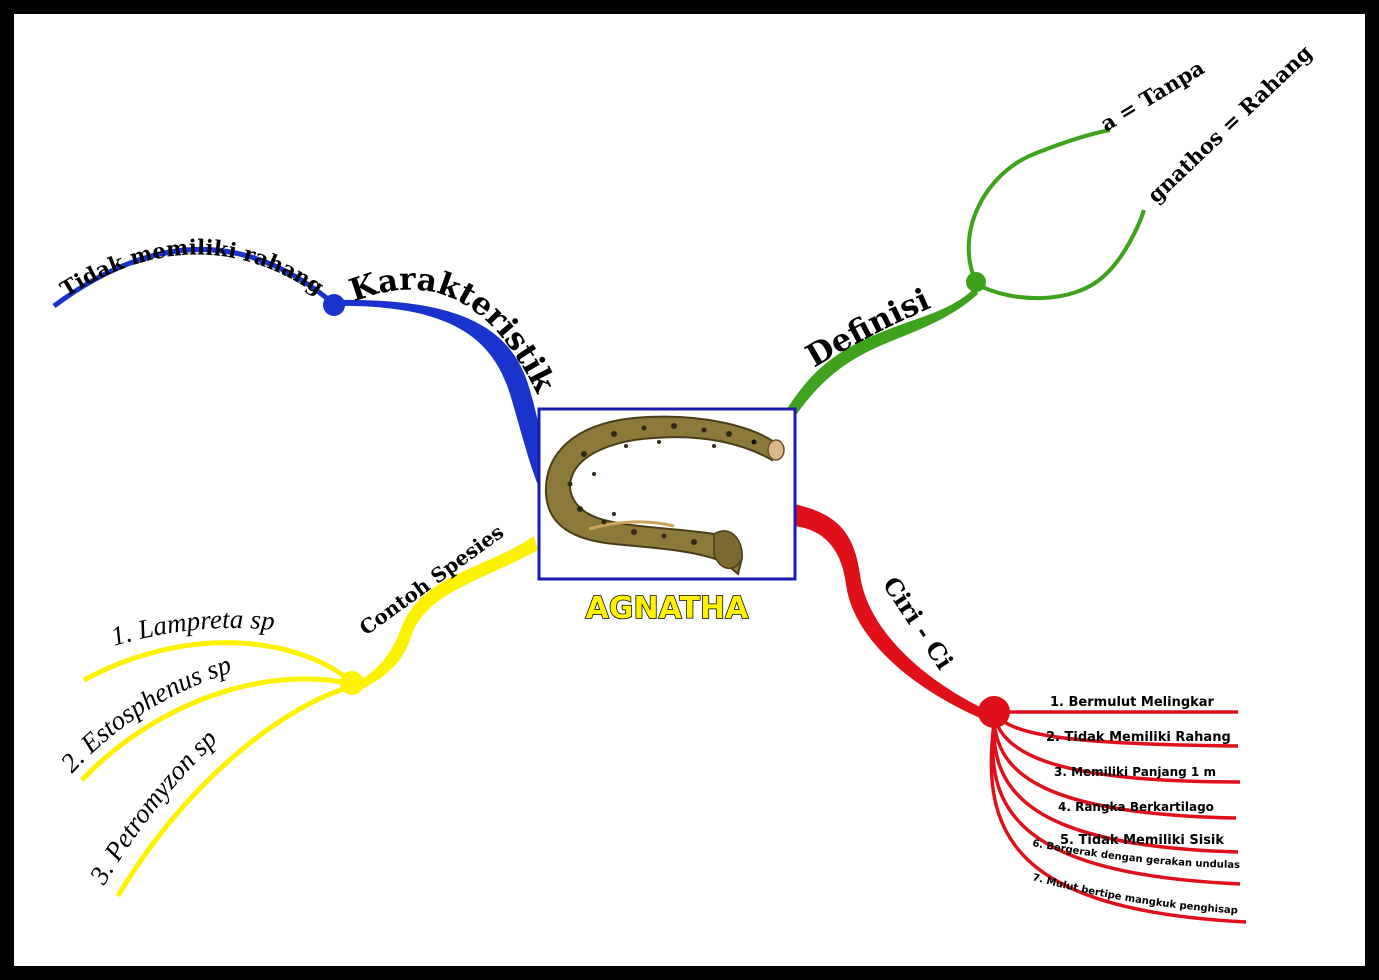 The image size is (1379, 980). What do you see at coordinates (1229, 124) in the screenshot?
I see `definisi-item-2: gnathos = Rahang` at bounding box center [1229, 124].